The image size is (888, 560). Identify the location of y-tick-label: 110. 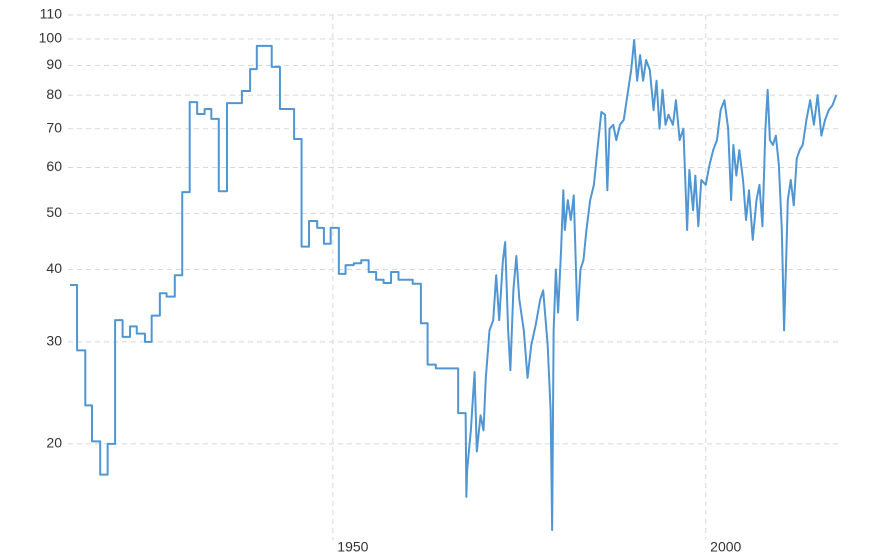
(51, 14).